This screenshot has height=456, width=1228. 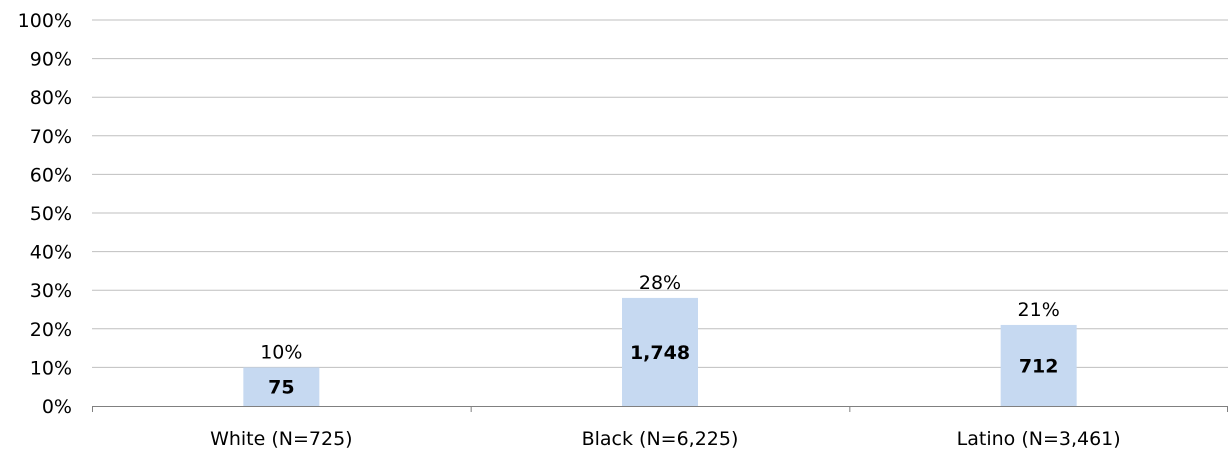 I want to click on x-category-label: Latino (N=3,461), so click(x=1039, y=439).